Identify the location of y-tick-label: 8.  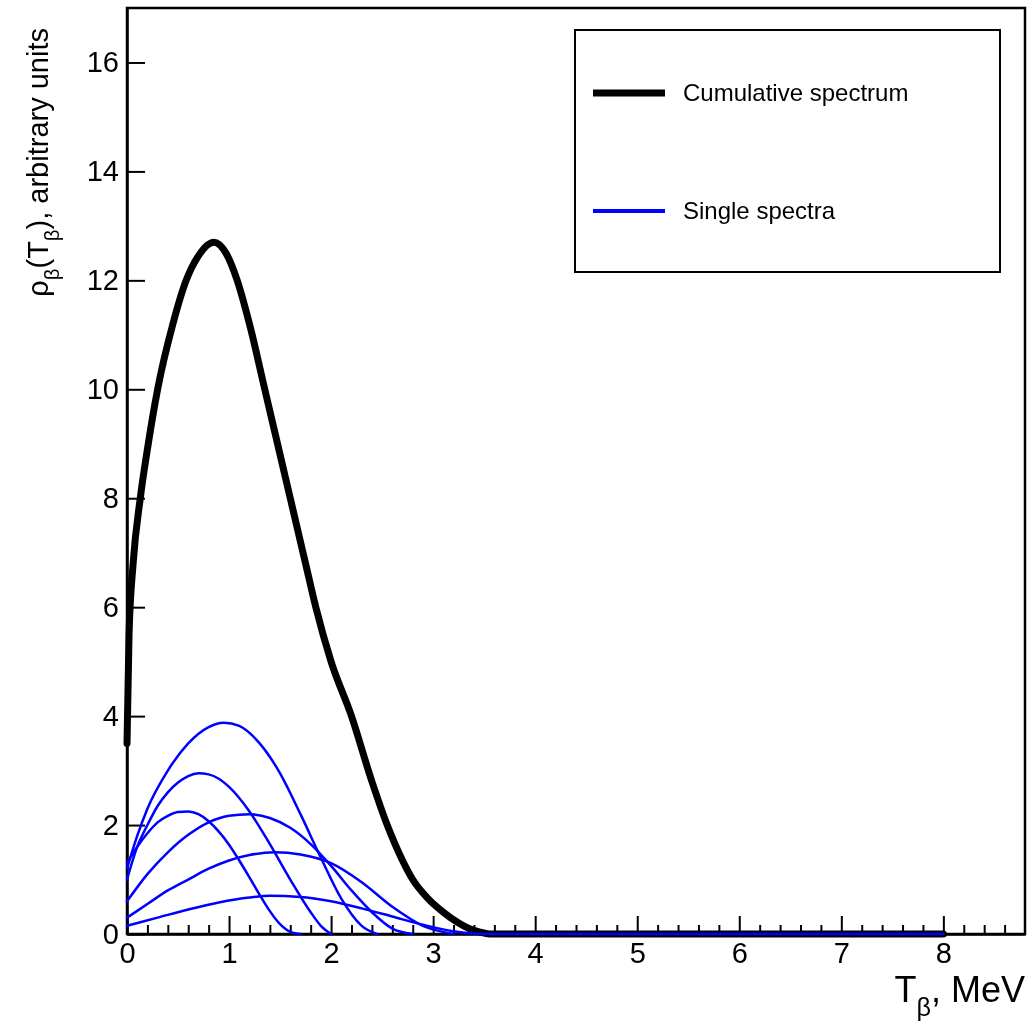
(110, 498).